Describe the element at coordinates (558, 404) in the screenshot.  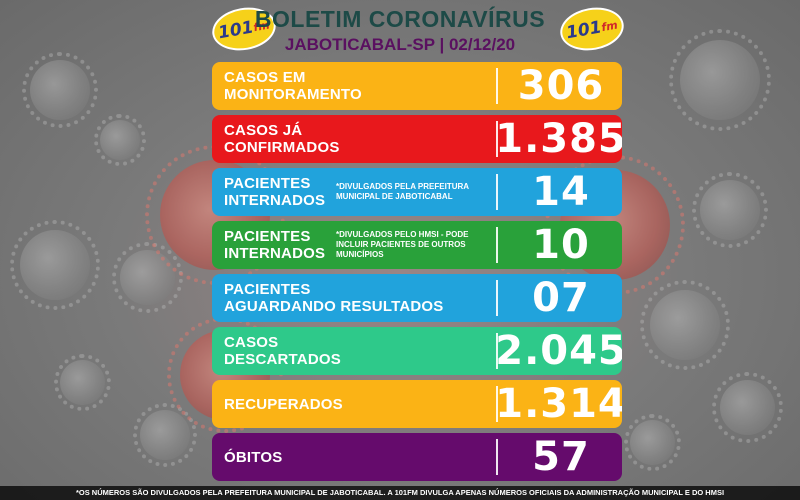
I see `stat-value: 1.314` at that location.